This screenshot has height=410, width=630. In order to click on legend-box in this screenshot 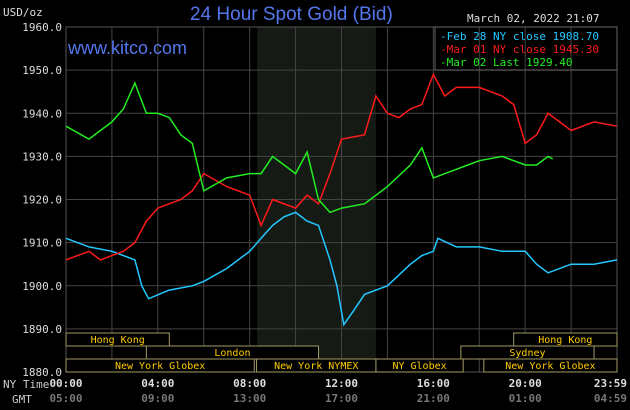, I will do `click(526, 48)`.